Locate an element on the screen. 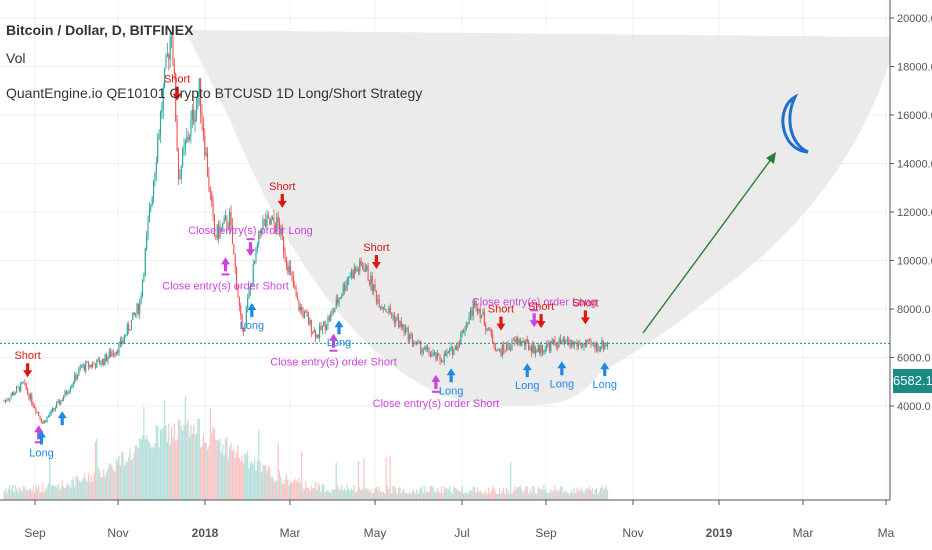 This screenshot has width=932, height=550. symbol-title: Bitcoin / Dollar, D, BITFINEX is located at coordinates (100, 30).